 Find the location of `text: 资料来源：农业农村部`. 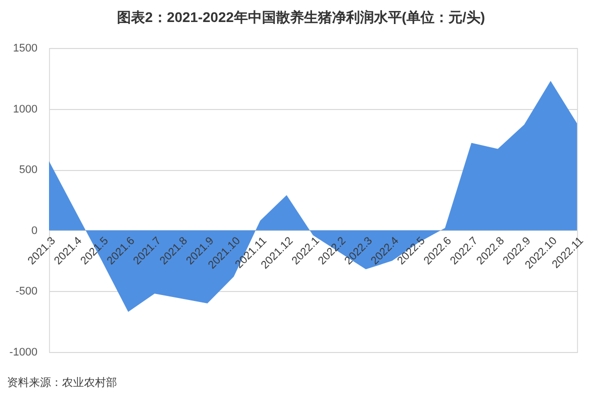

text: 资料来源：农业农村部 is located at coordinates (62, 382).